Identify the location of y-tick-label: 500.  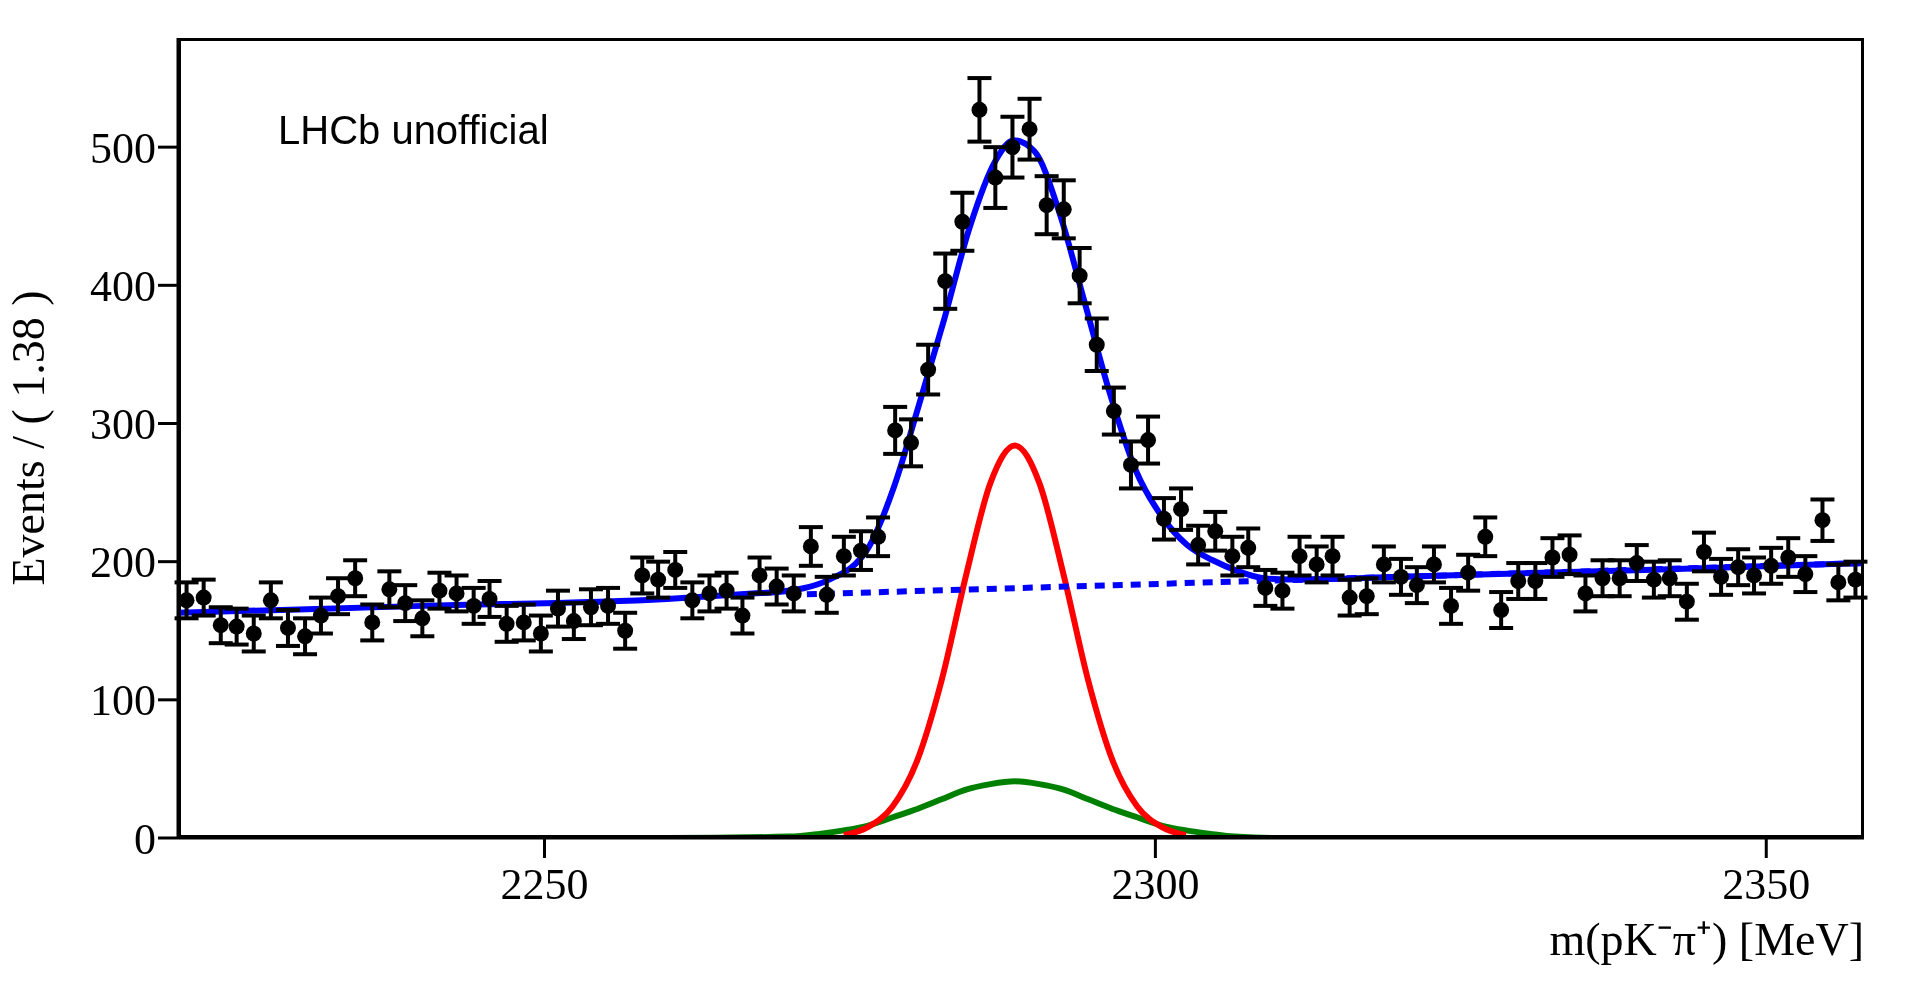
(123, 148).